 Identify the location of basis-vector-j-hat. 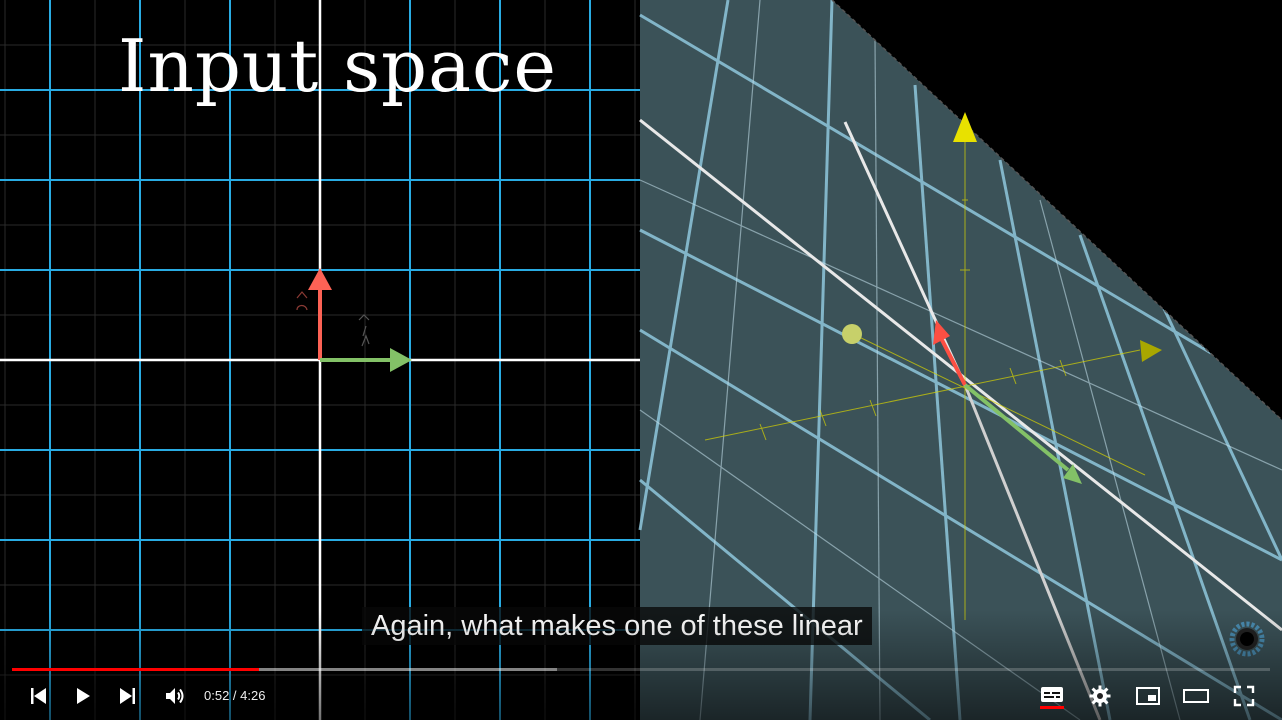
(366, 360).